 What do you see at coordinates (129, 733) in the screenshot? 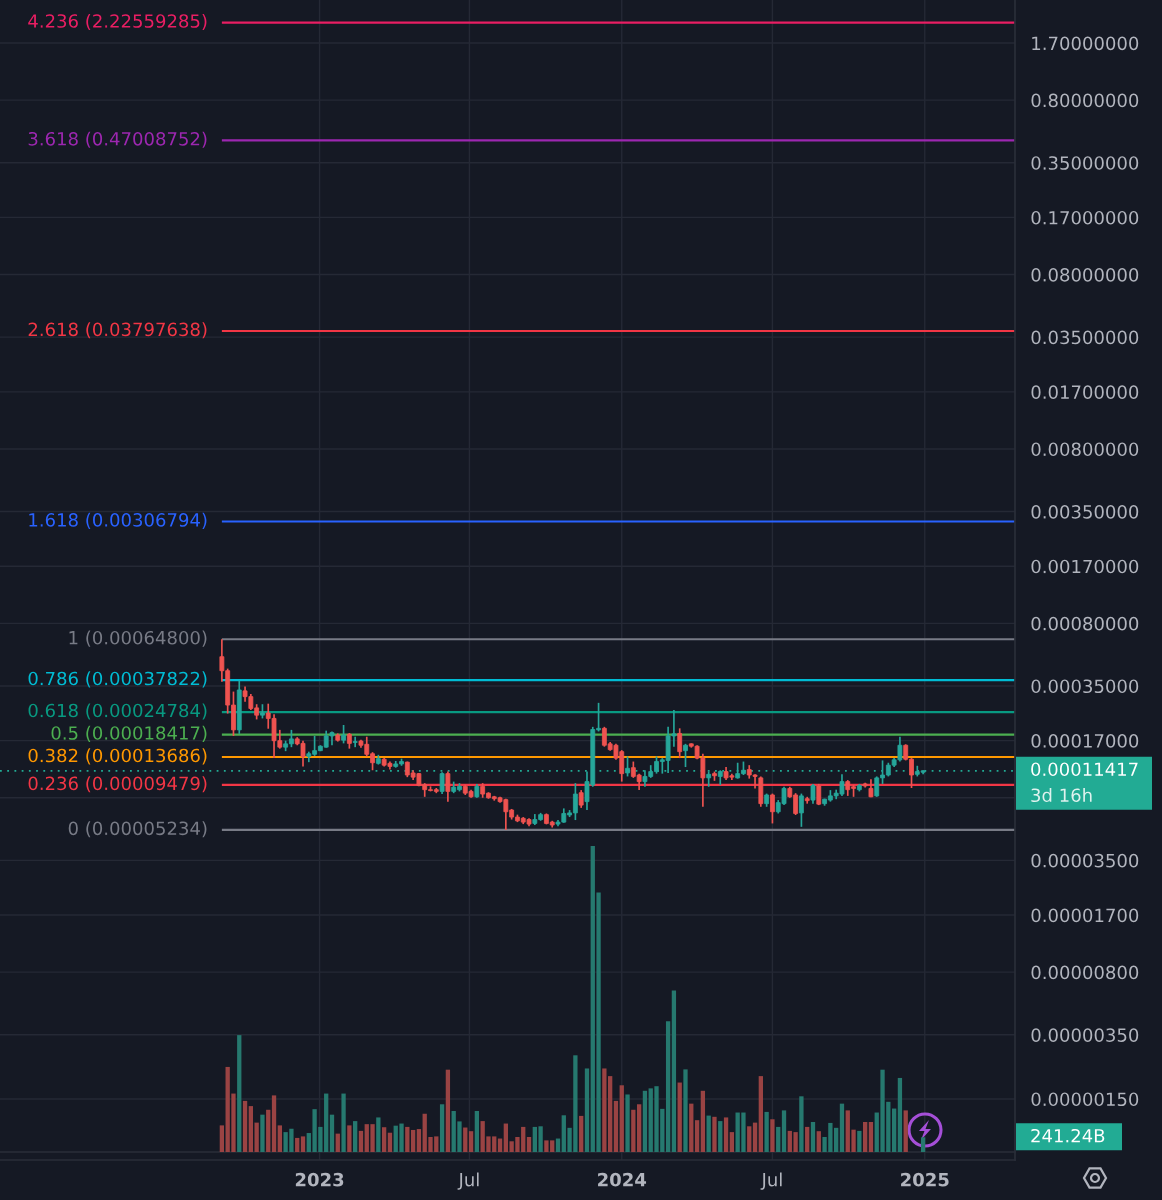
I see `ref-line-label: 0.5 (0.00018417)` at bounding box center [129, 733].